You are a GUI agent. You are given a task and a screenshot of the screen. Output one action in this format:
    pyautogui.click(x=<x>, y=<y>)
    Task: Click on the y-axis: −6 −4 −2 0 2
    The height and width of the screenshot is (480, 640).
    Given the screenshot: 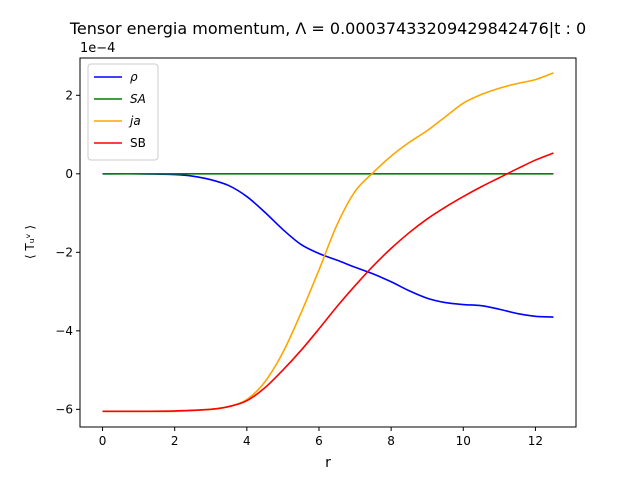 What is the action you would take?
    pyautogui.click(x=67, y=252)
    